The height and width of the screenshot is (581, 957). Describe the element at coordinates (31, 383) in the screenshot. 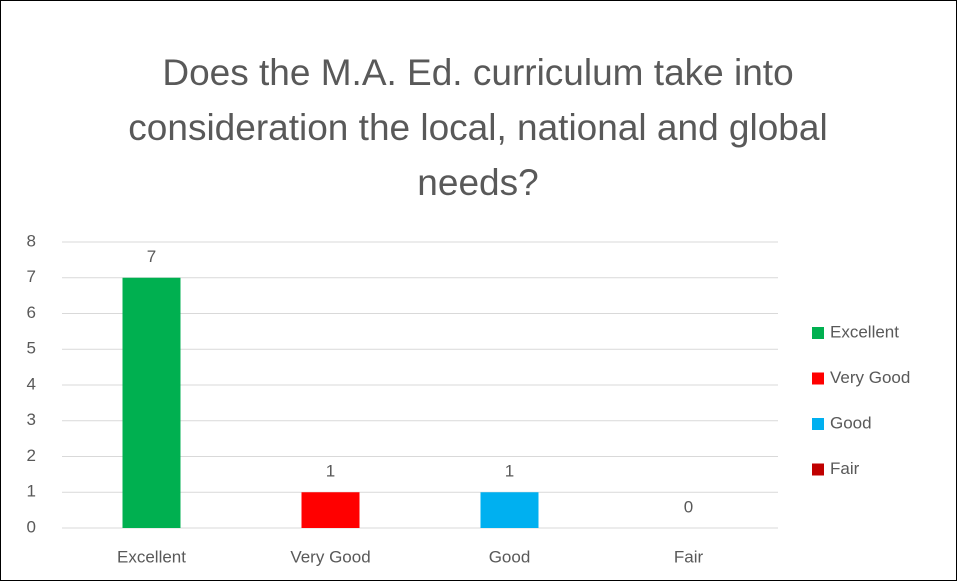

I see `y-tick-label: 4` at that location.